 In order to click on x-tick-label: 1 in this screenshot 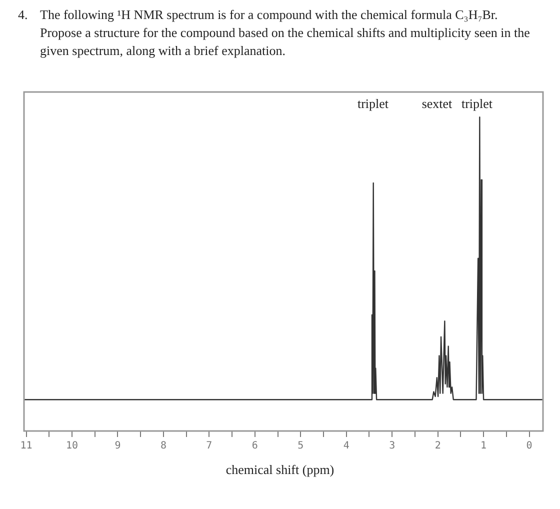, I will do `click(483, 446)`.